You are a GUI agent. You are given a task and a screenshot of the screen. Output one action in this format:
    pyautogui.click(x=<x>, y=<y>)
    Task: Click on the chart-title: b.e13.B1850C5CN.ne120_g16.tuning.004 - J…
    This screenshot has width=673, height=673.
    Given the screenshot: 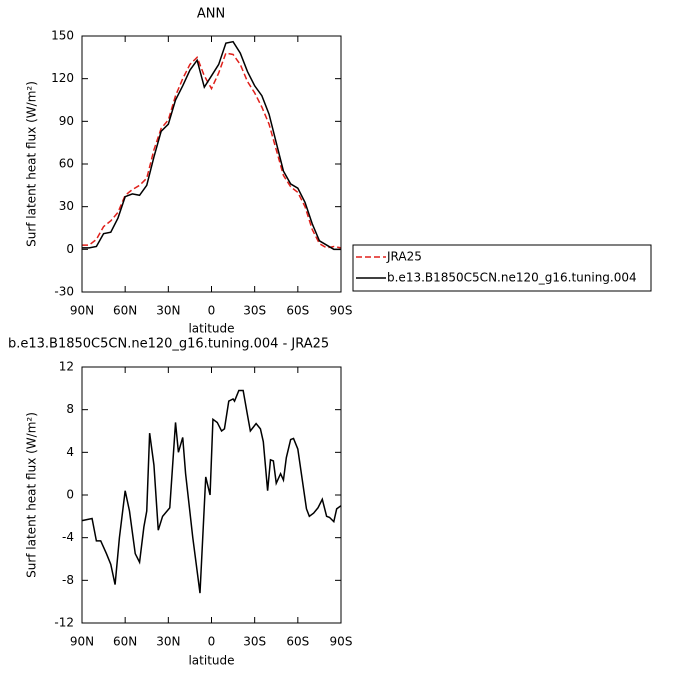 What is the action you would take?
    pyautogui.click(x=168, y=344)
    